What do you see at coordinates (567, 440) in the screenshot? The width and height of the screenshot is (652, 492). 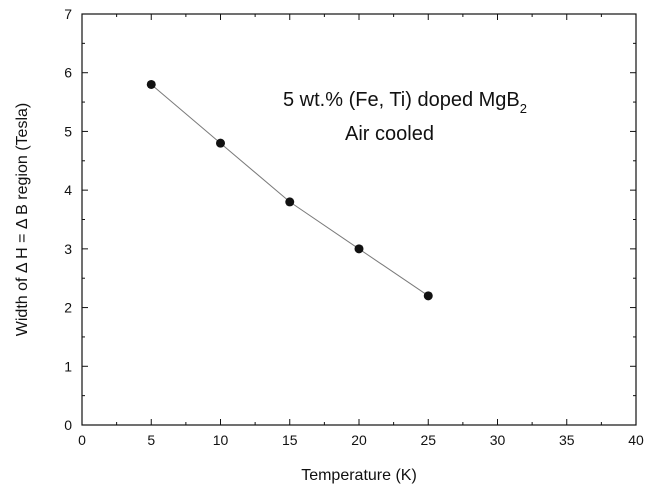 I see `x-tick-label: 35` at bounding box center [567, 440].